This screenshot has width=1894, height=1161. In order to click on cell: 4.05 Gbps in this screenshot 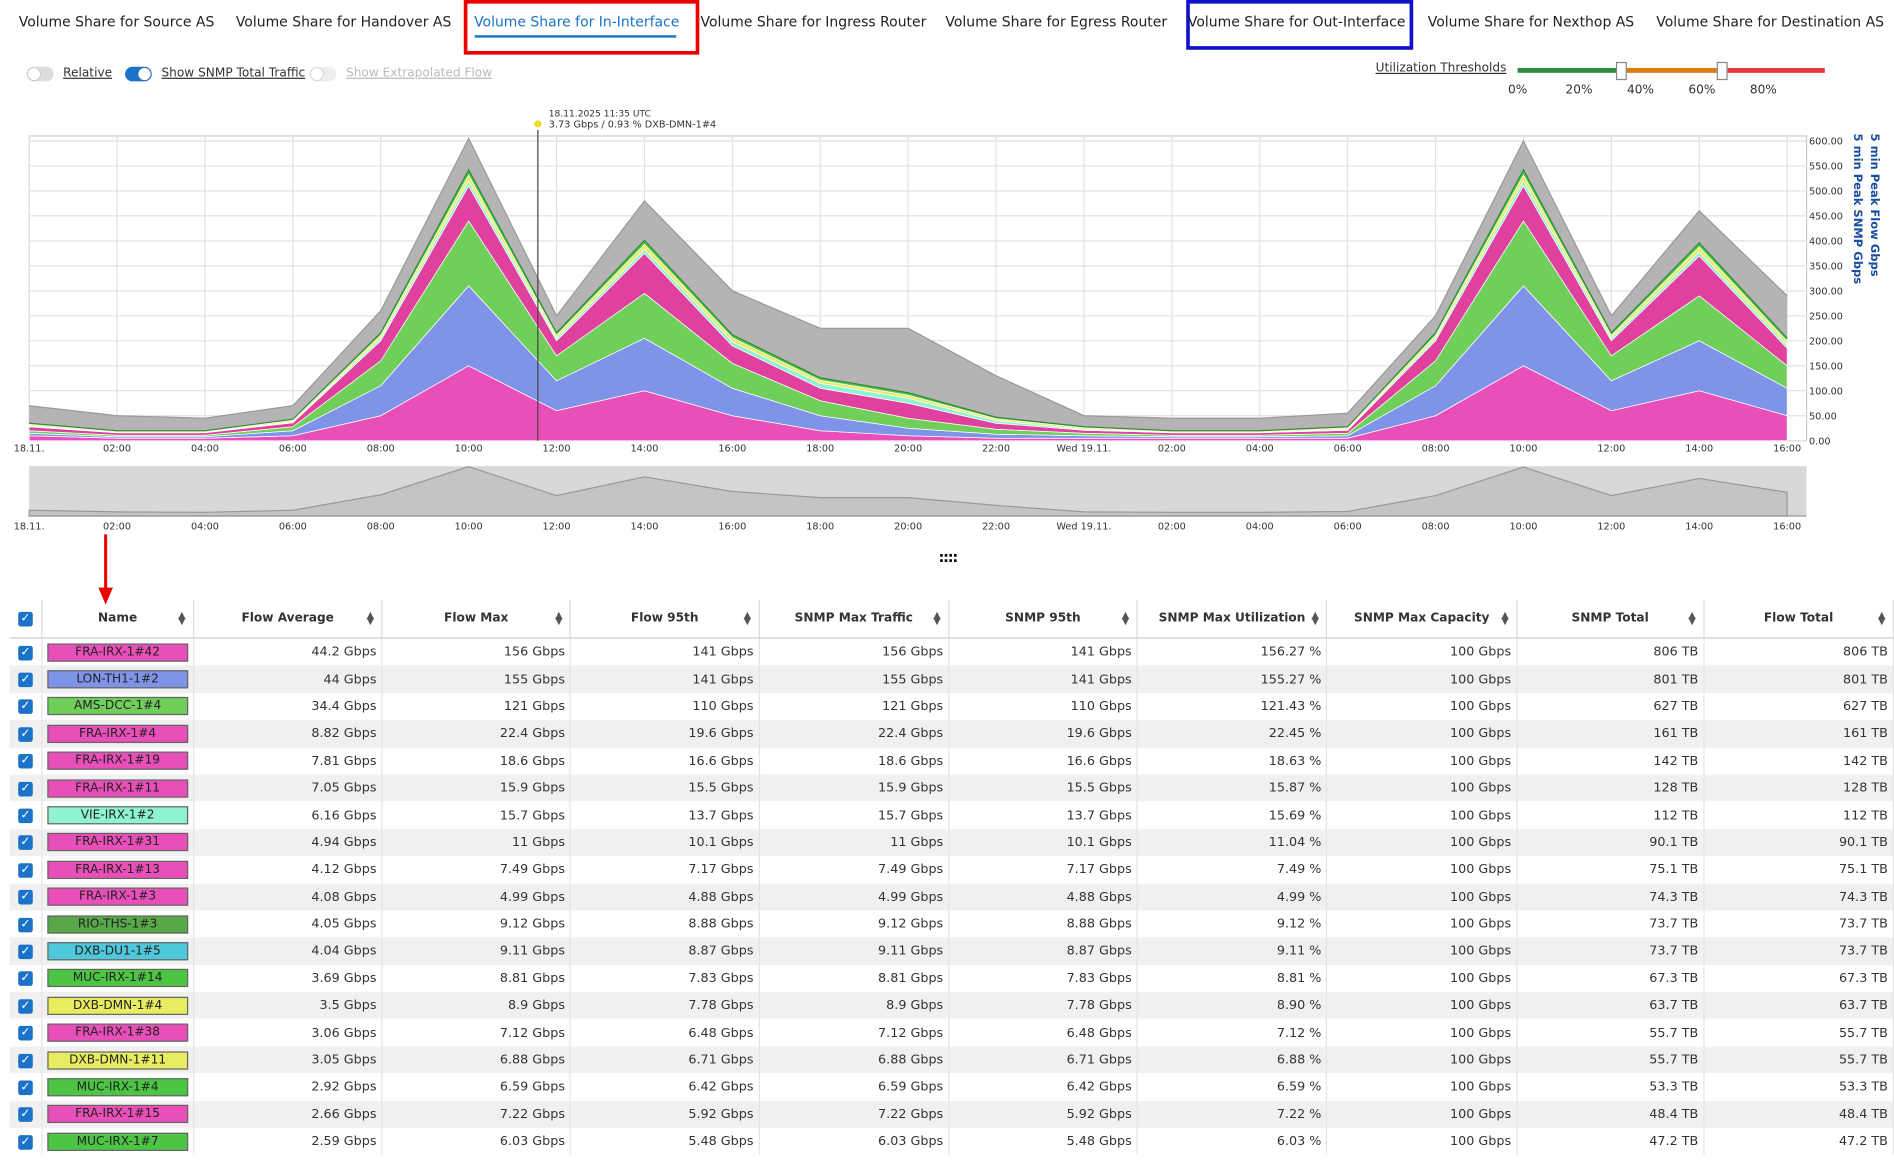, I will do `click(288, 924)`.